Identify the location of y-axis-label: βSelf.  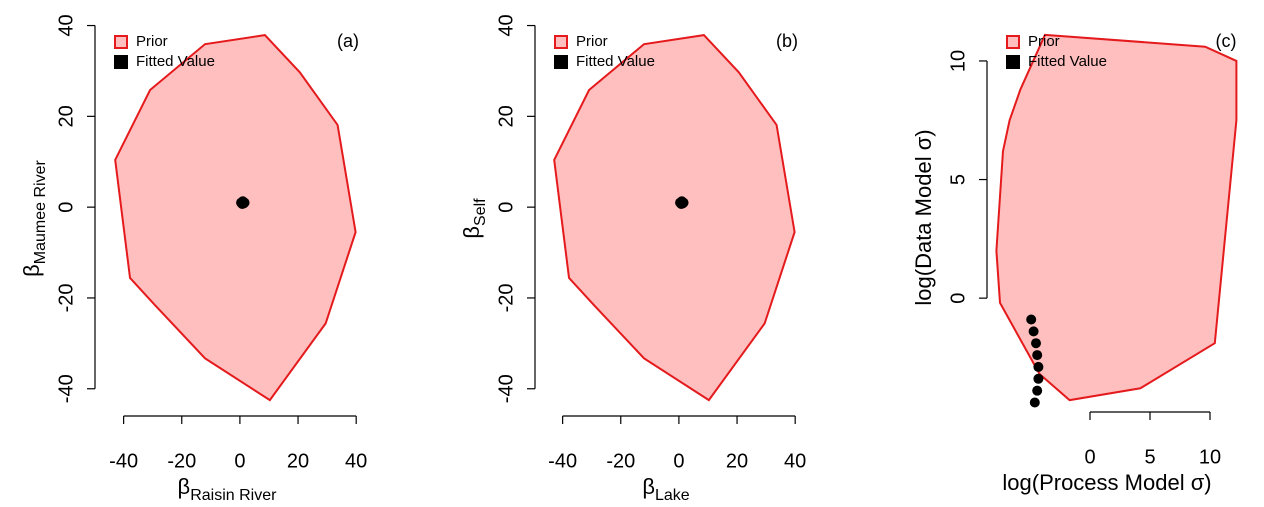
(474, 218).